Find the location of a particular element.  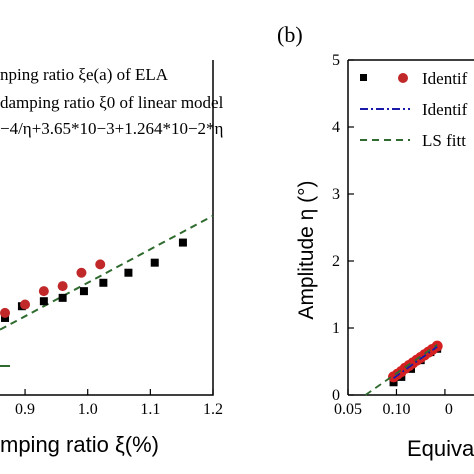

right-x-tick-label: 0.10 is located at coordinates (396, 409).